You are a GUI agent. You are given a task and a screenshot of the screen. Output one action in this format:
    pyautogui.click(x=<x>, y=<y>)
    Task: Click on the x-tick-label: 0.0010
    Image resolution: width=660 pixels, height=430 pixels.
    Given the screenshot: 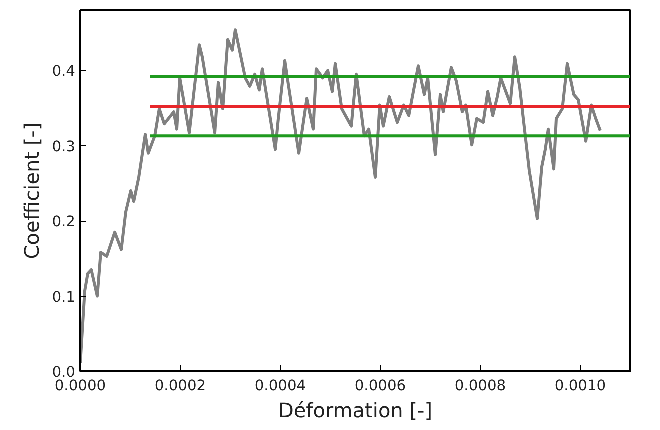 What is the action you would take?
    pyautogui.click(x=580, y=386)
    